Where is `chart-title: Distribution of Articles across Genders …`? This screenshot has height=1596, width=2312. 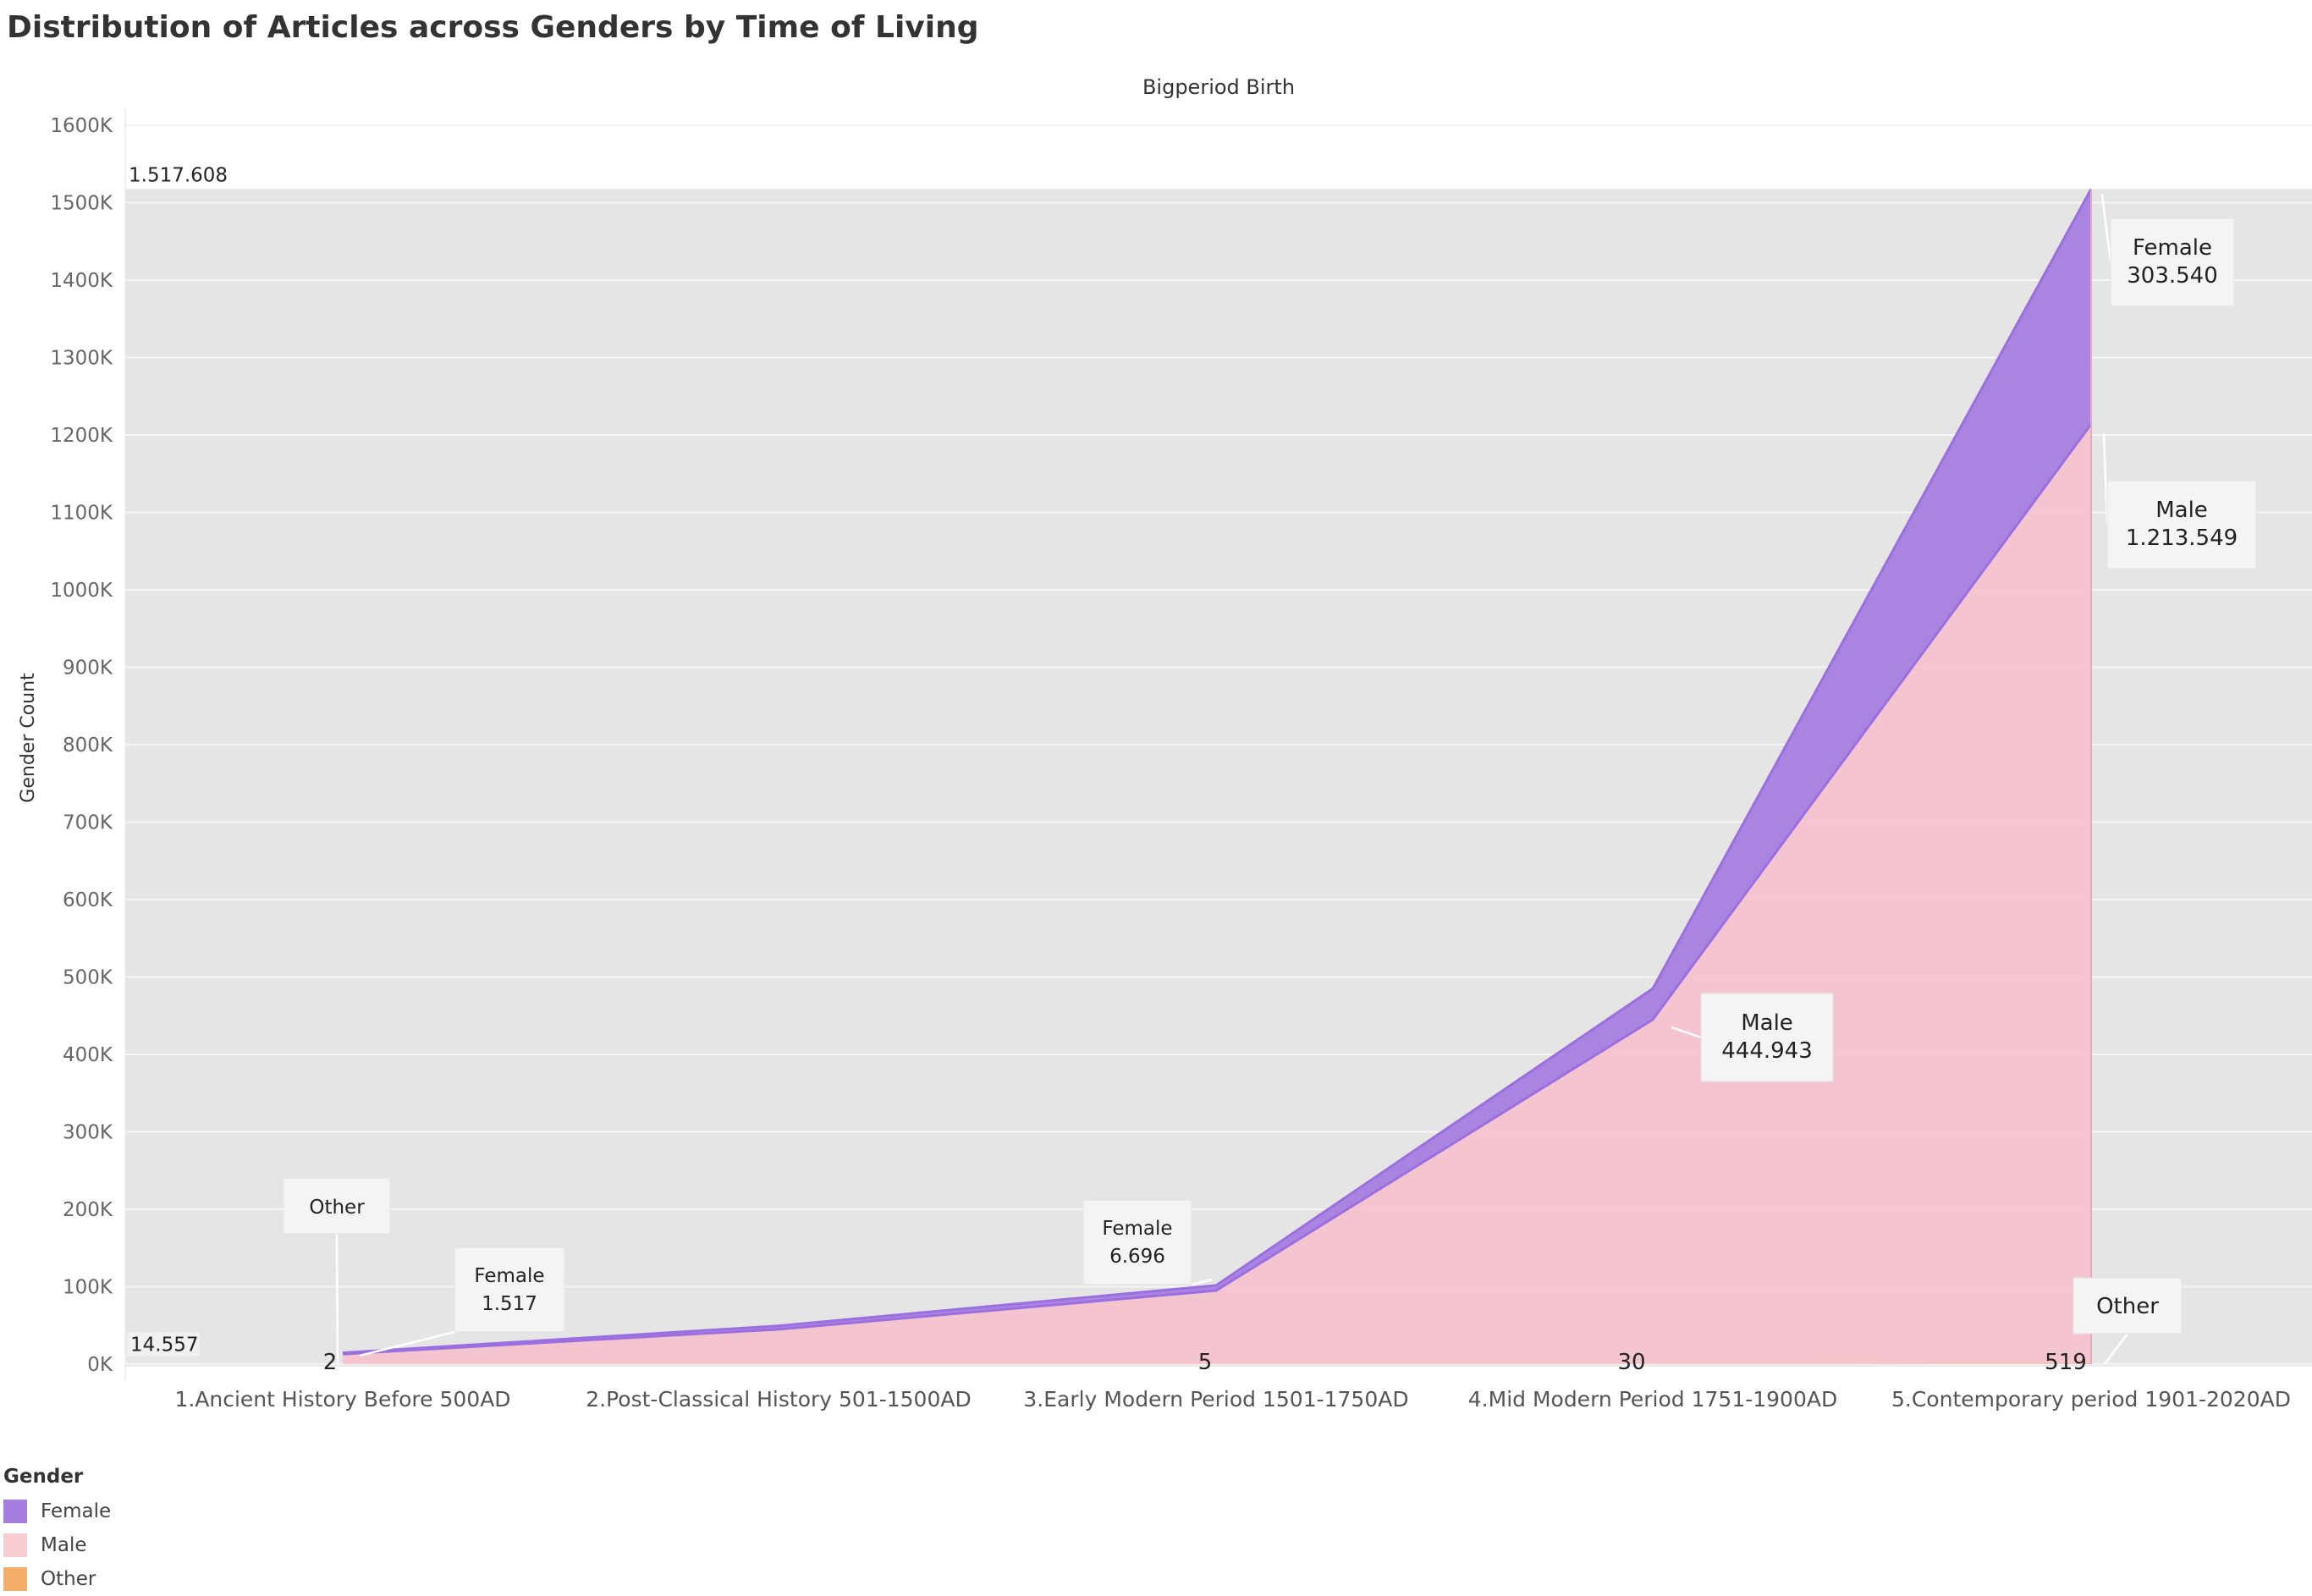 chart-title: Distribution of Articles across Genders … is located at coordinates (493, 27).